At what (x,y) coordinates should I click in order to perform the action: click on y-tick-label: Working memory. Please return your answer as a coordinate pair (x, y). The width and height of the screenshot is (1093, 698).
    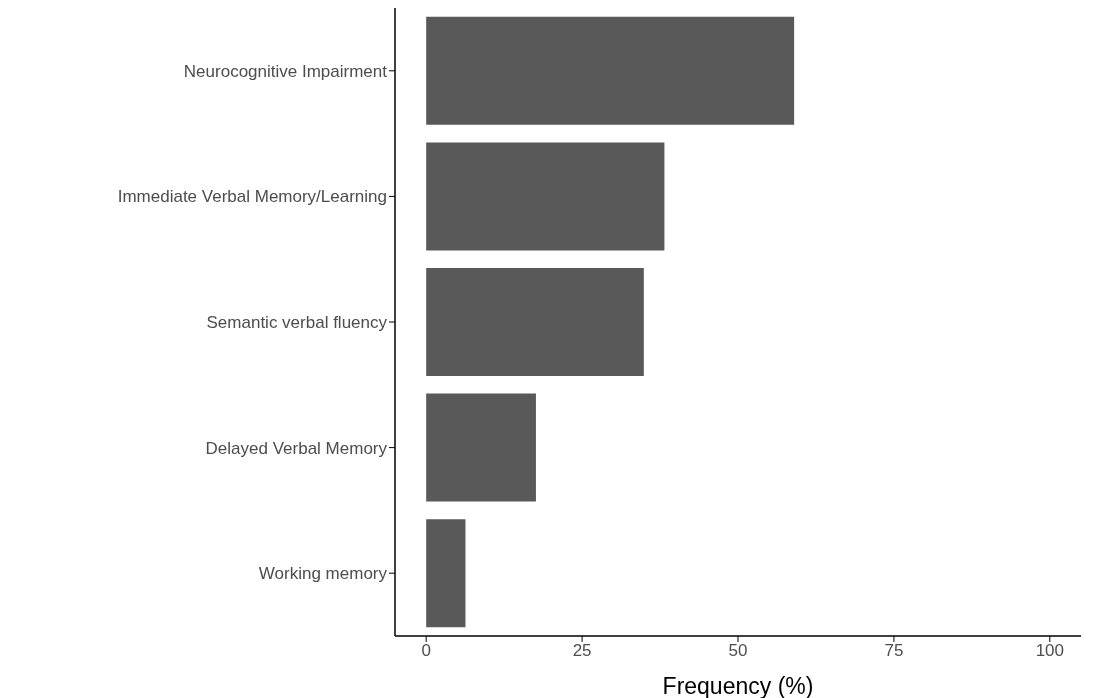
    Looking at the image, I should click on (323, 574).